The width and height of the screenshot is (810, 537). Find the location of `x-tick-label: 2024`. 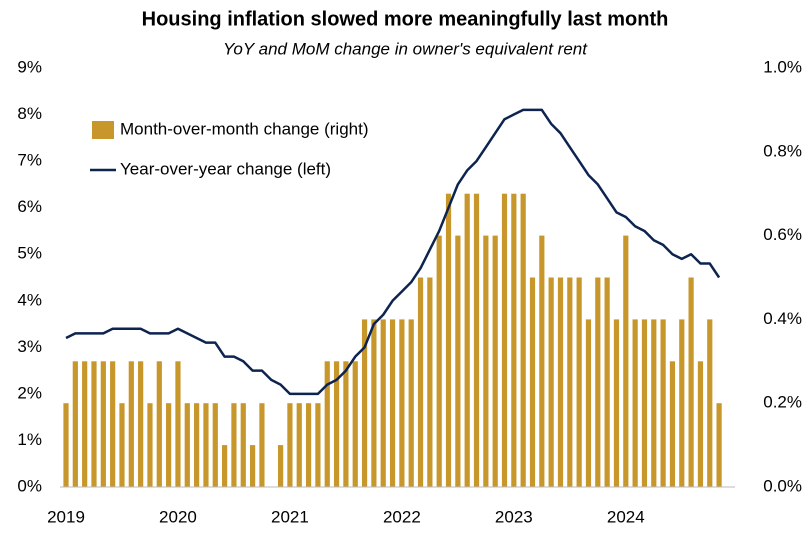

x-tick-label: 2024 is located at coordinates (626, 516).